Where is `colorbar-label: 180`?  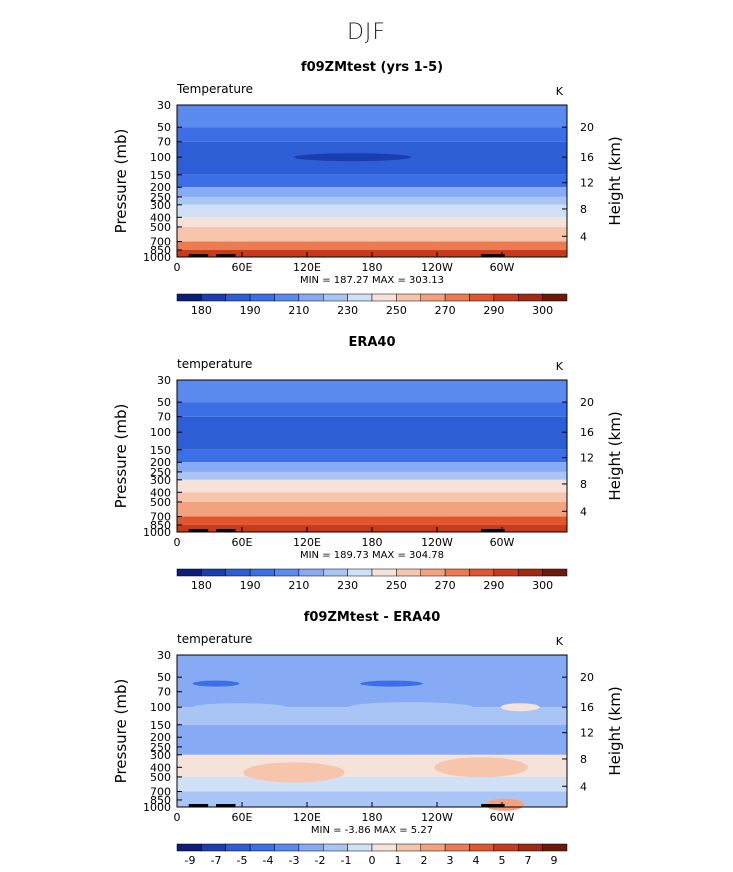 colorbar-label: 180 is located at coordinates (201, 585).